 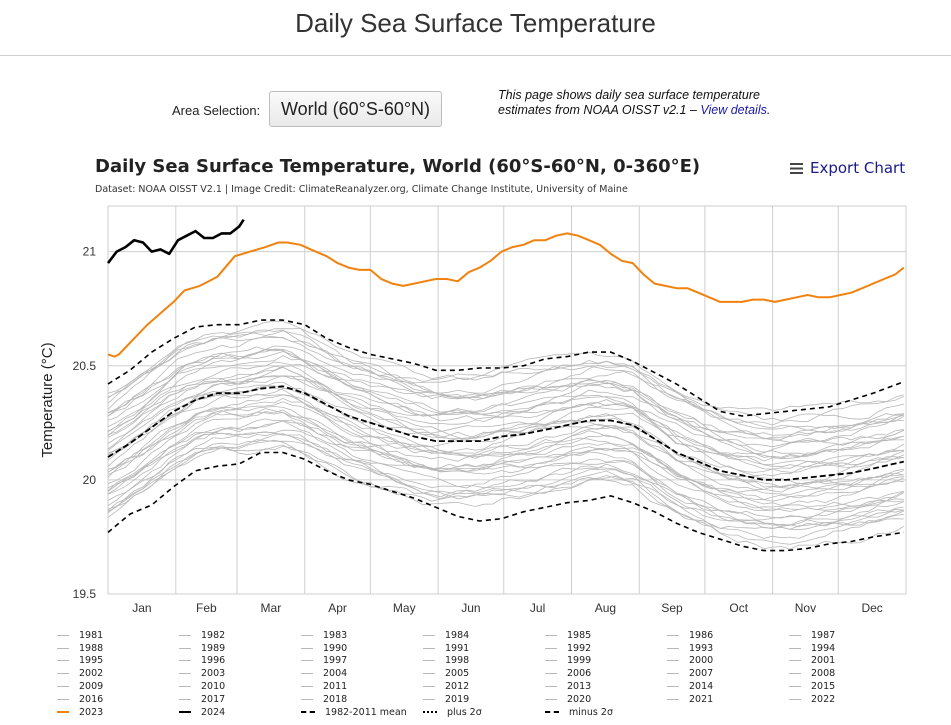 I want to click on legend-label: 2002, so click(x=91, y=674).